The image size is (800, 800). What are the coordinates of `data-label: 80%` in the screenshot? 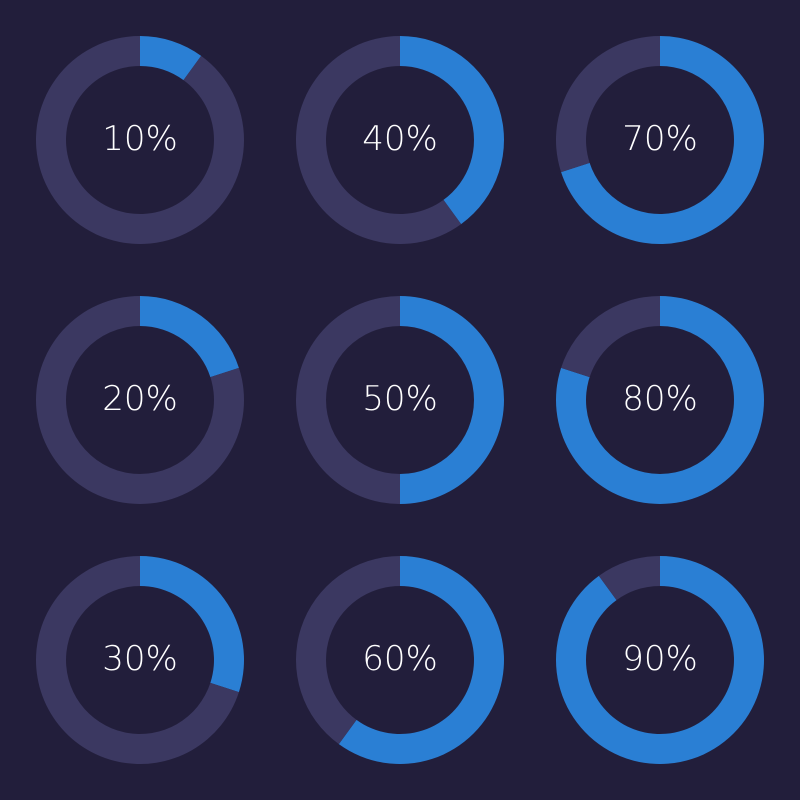 It's located at (660, 399).